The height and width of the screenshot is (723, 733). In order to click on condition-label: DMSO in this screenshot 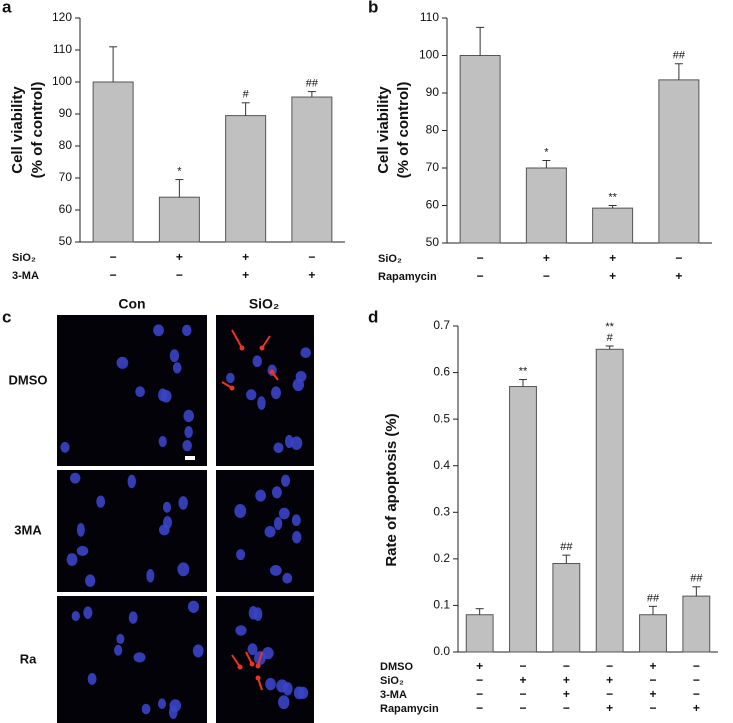, I will do `click(396, 667)`.